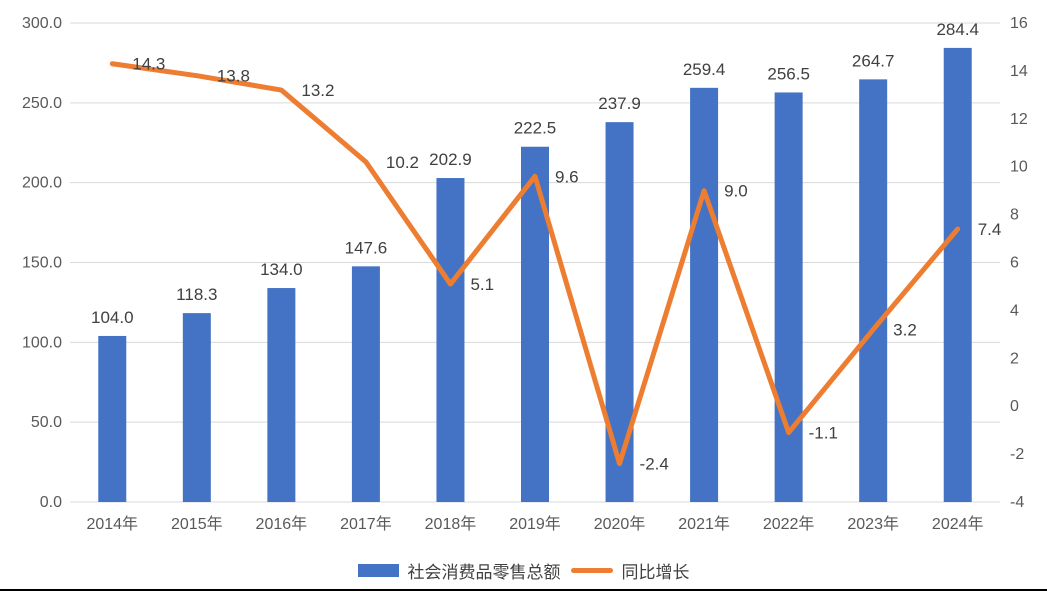  I want to click on bar-2020年, so click(619, 312).